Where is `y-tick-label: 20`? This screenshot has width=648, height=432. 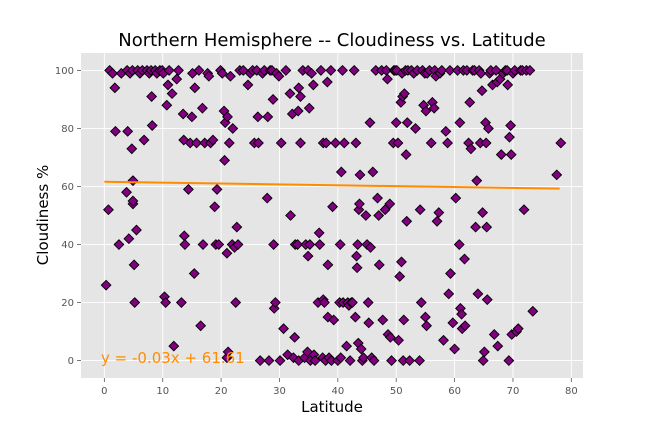
y-tick-label: 20 is located at coordinates (67, 303).